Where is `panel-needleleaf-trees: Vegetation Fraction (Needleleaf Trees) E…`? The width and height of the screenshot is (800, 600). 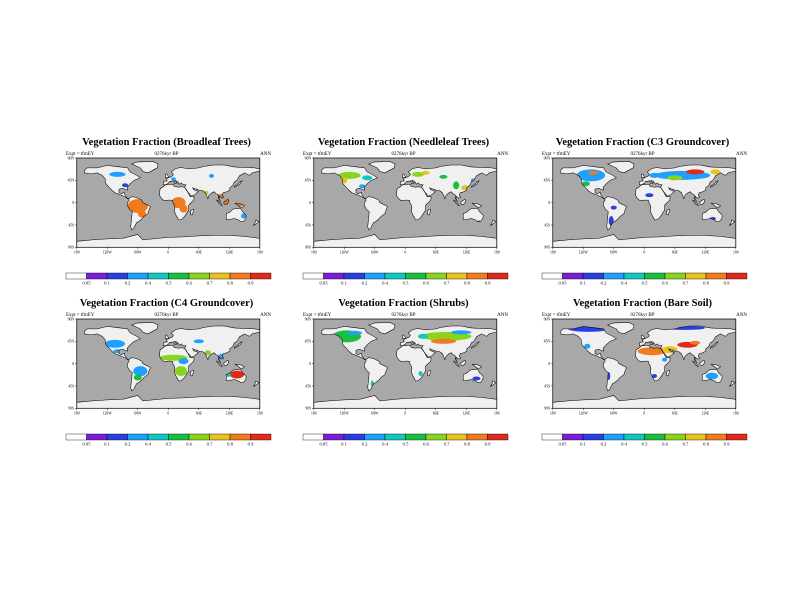 panel-needleleaf-trees: Vegetation Fraction (Needleleaf Trees) E… is located at coordinates (403, 217).